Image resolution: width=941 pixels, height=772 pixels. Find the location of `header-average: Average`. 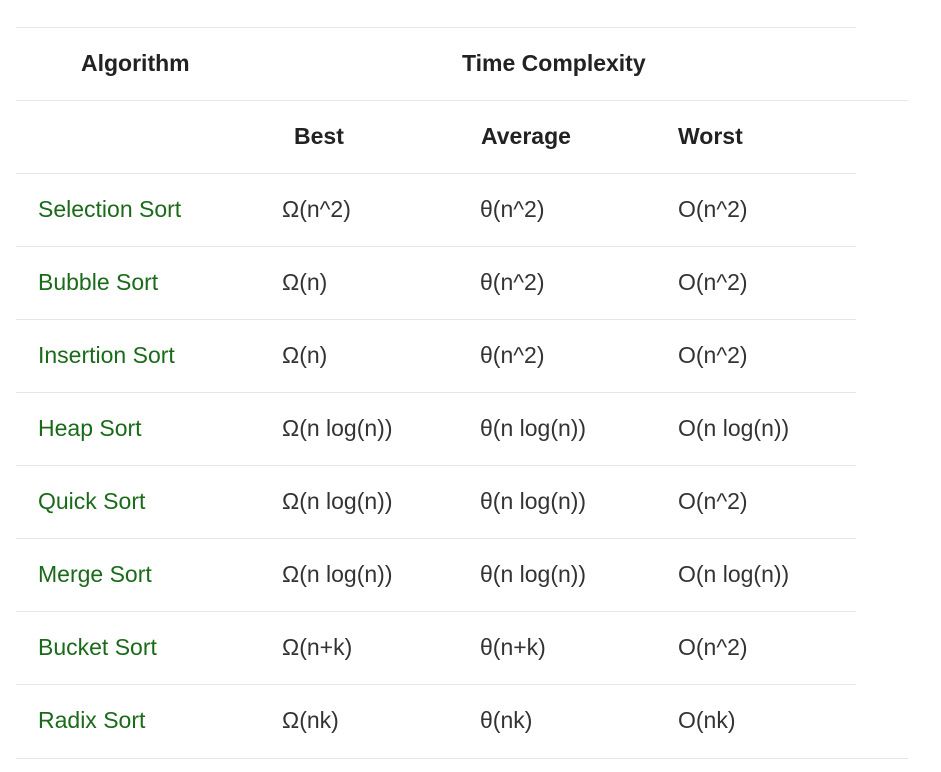

header-average: Average is located at coordinates (526, 136).